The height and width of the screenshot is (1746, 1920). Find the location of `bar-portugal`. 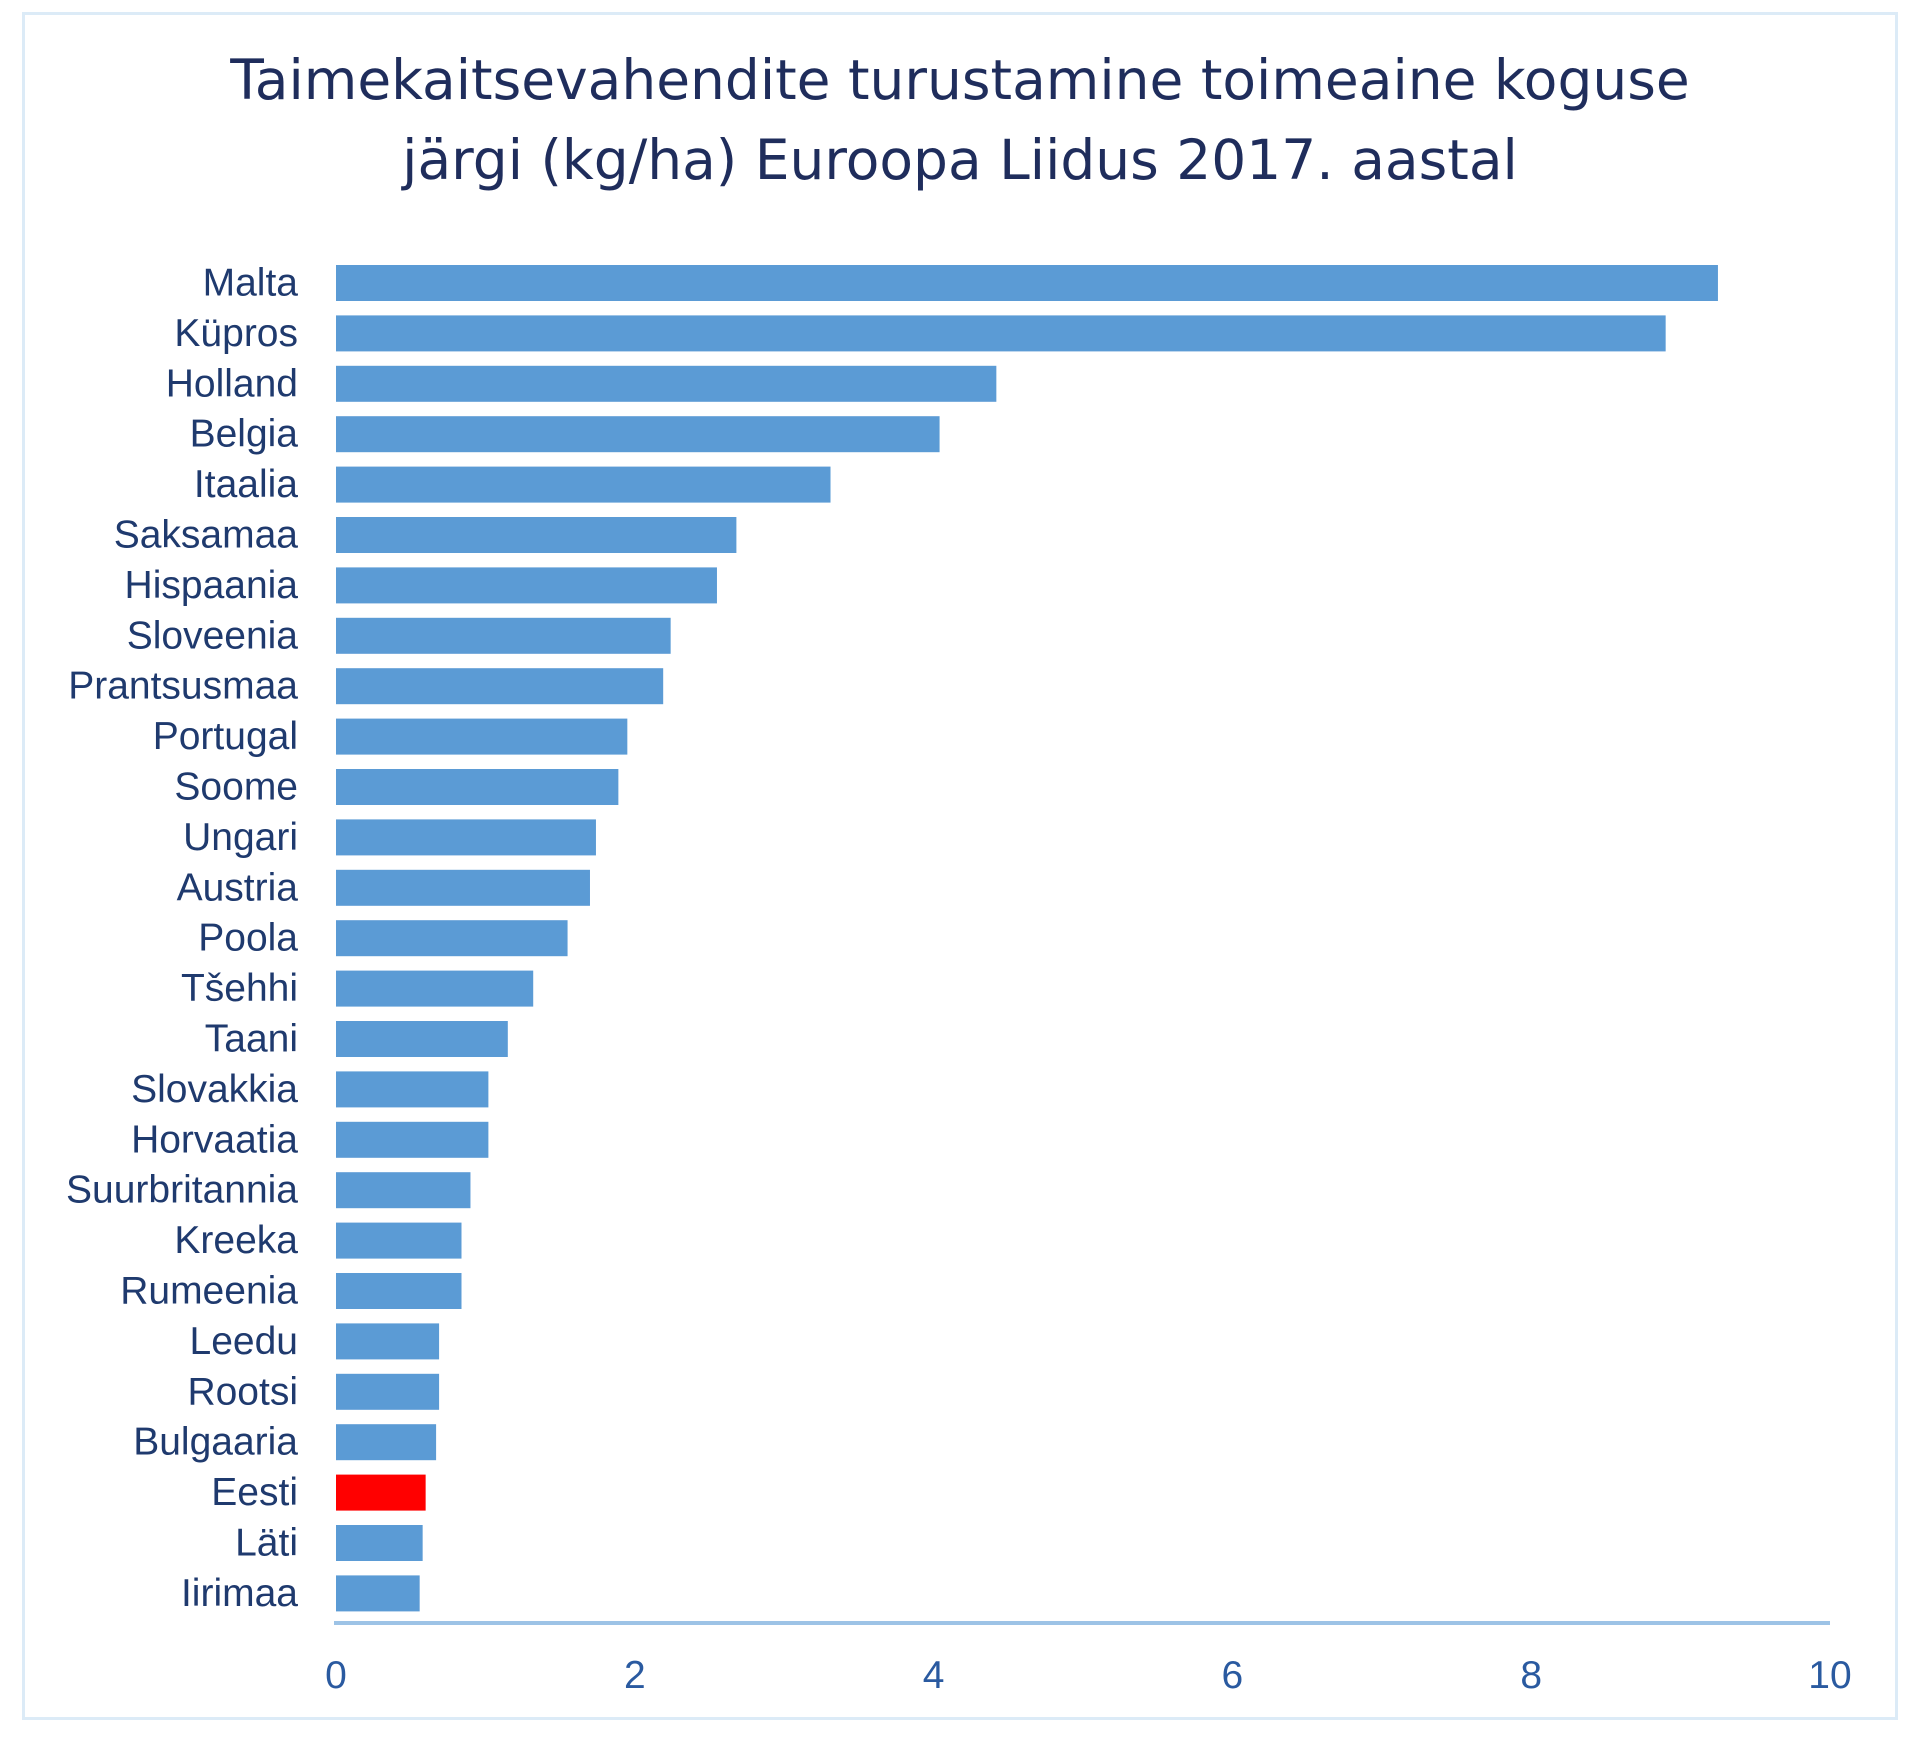

bar-portugal is located at coordinates (482, 736).